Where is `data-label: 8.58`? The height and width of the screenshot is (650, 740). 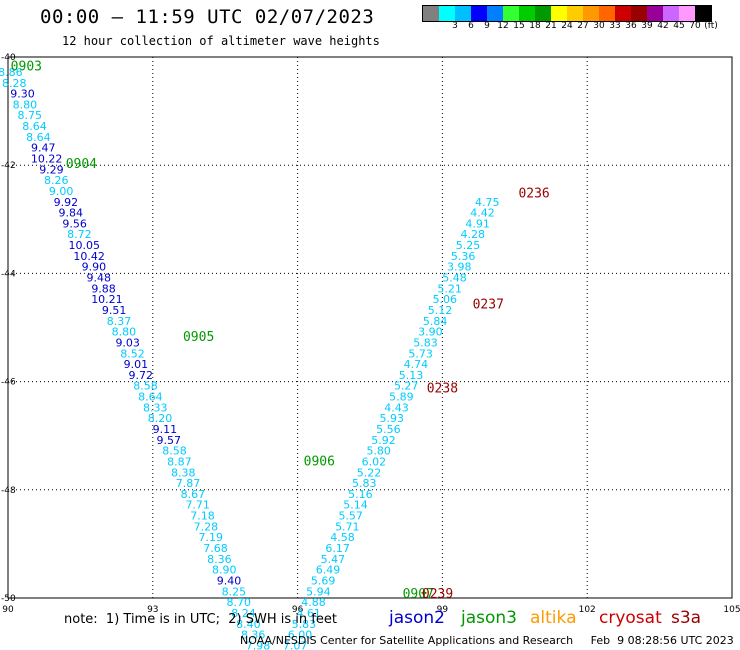
data-label: 8.58 is located at coordinates (145, 386).